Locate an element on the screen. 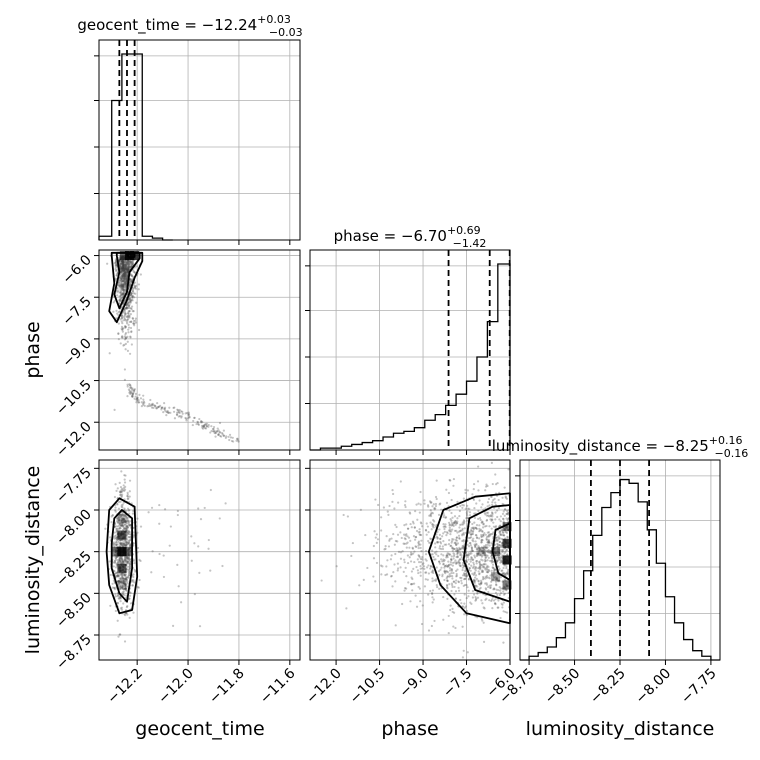 The image size is (760, 760). contour-line is located at coordinates (126, 287).